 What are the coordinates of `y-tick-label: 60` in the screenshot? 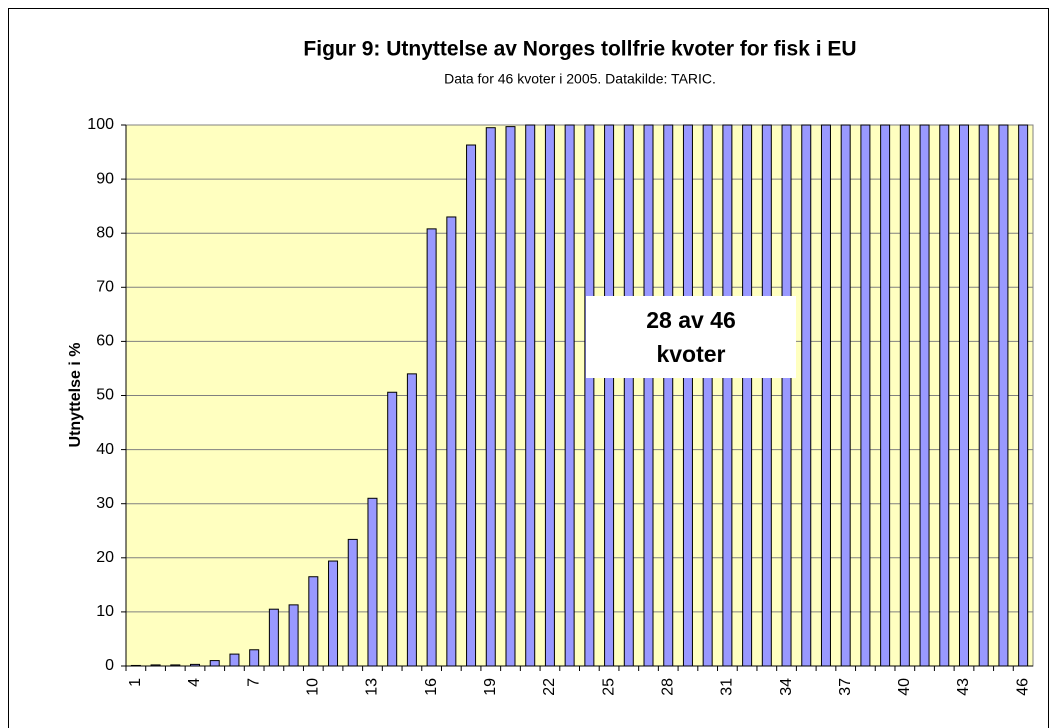 It's located at (105, 341).